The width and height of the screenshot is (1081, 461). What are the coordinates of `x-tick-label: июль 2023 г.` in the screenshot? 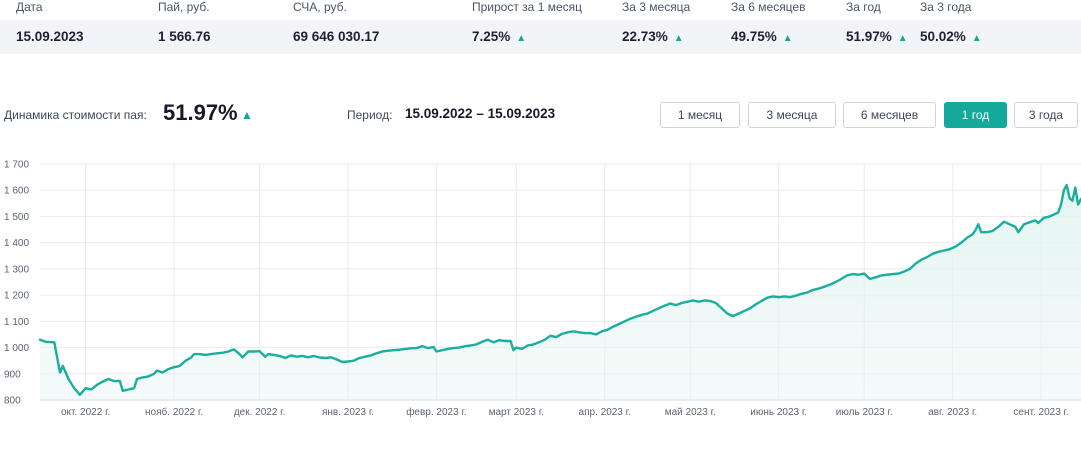 It's located at (864, 412).